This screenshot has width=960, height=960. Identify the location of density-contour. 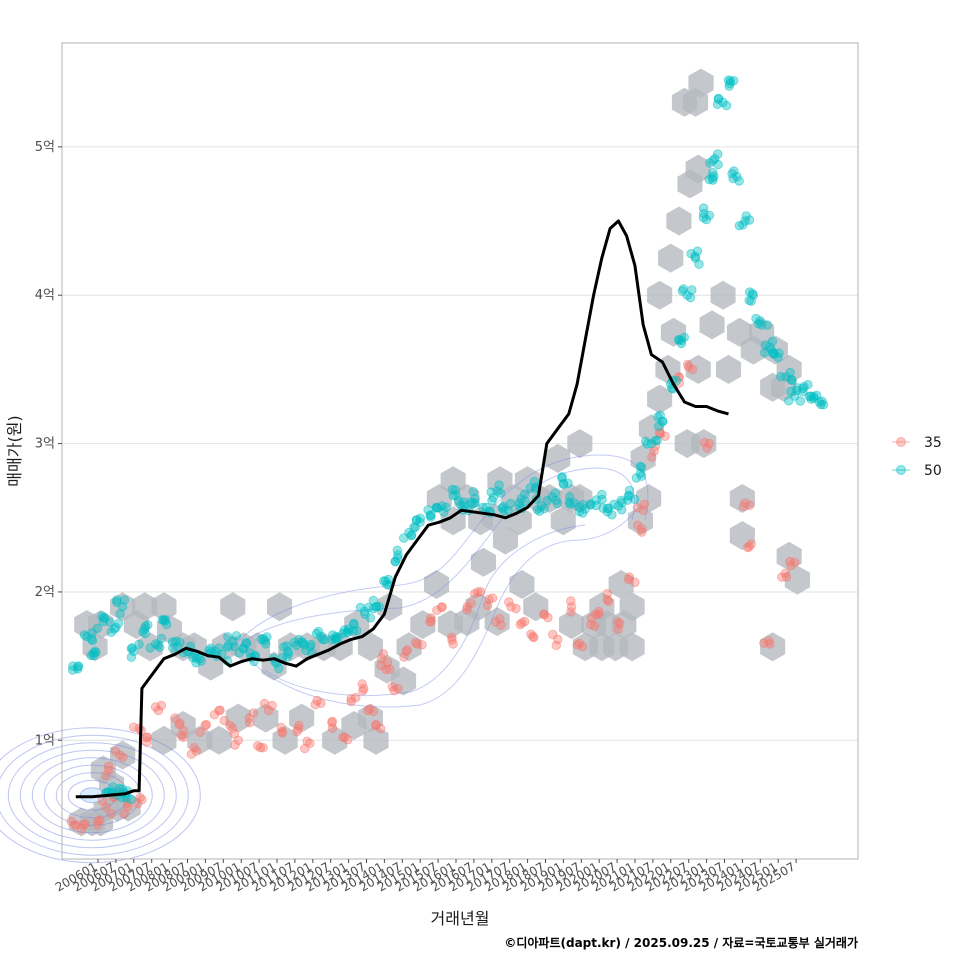
(445, 606).